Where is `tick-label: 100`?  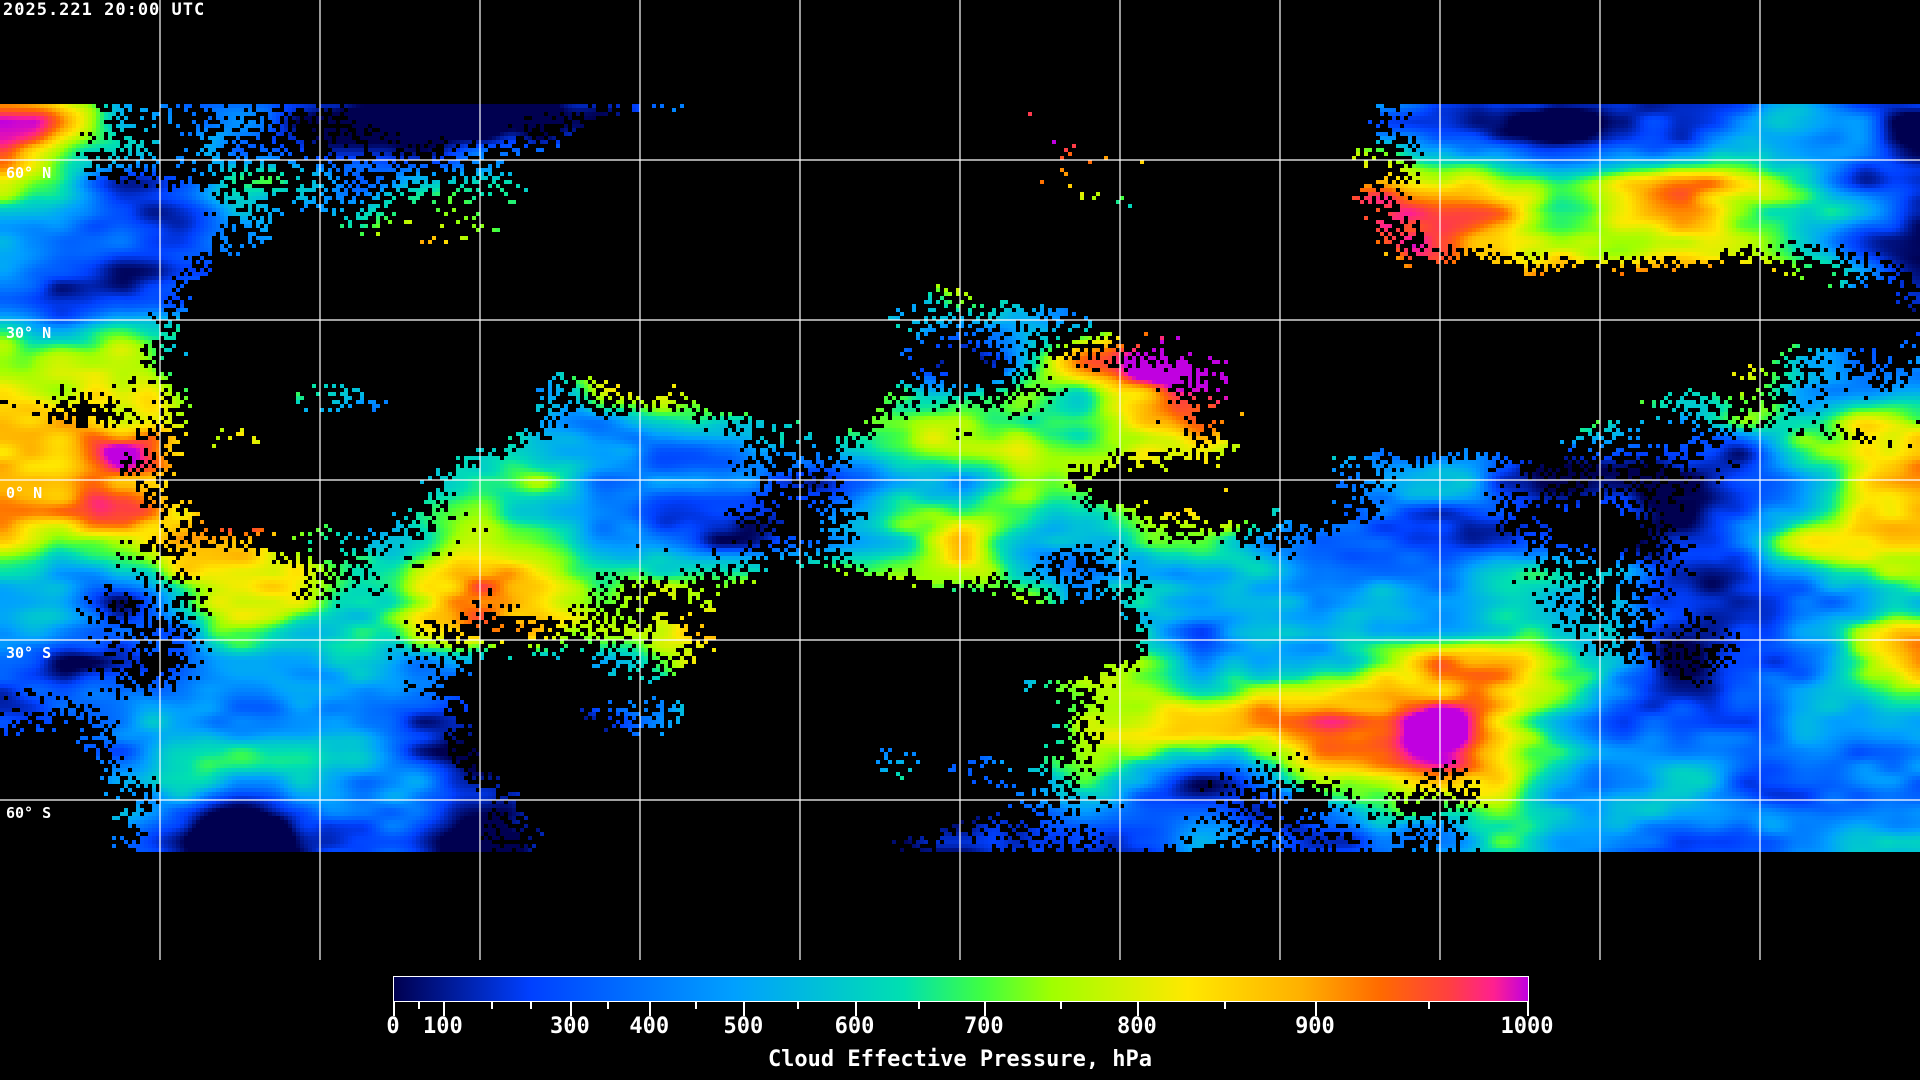
tick-label: 100 is located at coordinates (443, 1026).